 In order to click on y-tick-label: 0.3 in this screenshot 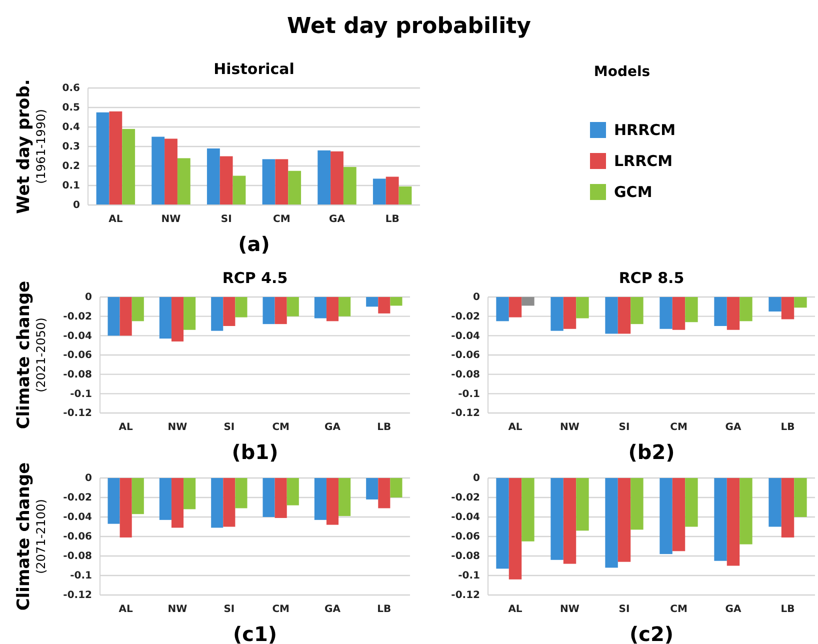, I will do `click(71, 147)`.